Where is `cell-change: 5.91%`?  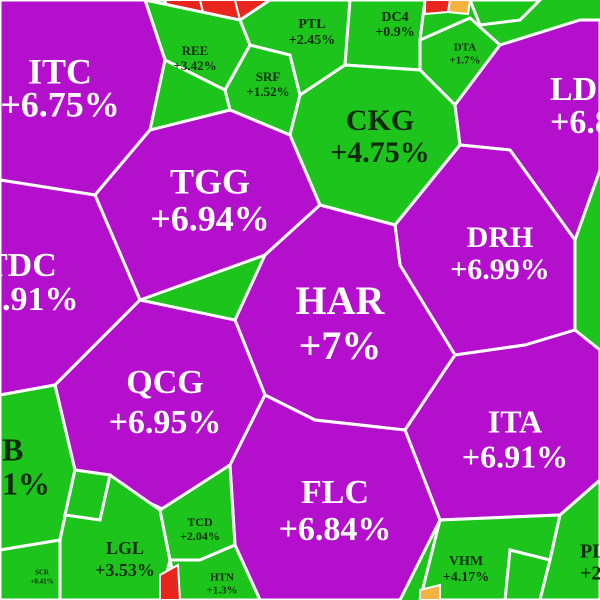
cell-change: 5.91% is located at coordinates (39, 299).